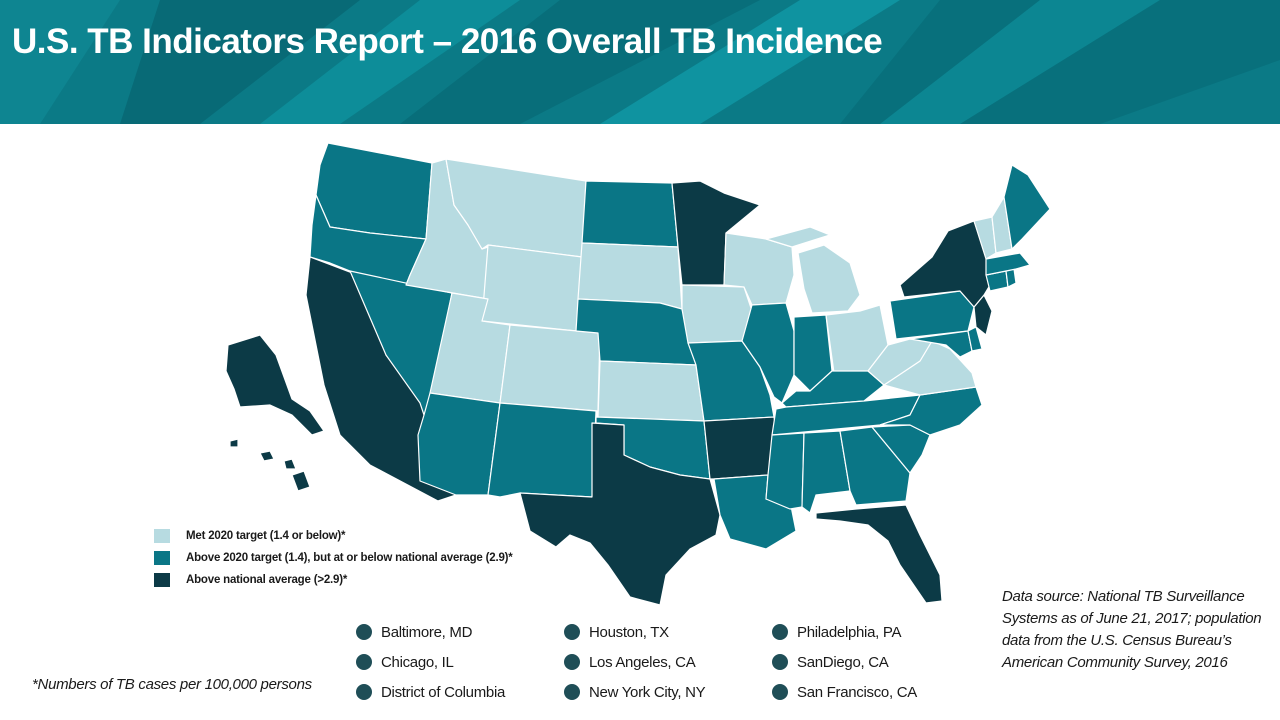 This screenshot has height=720, width=1280. I want to click on city-label: Philadelphia, PA, so click(849, 632).